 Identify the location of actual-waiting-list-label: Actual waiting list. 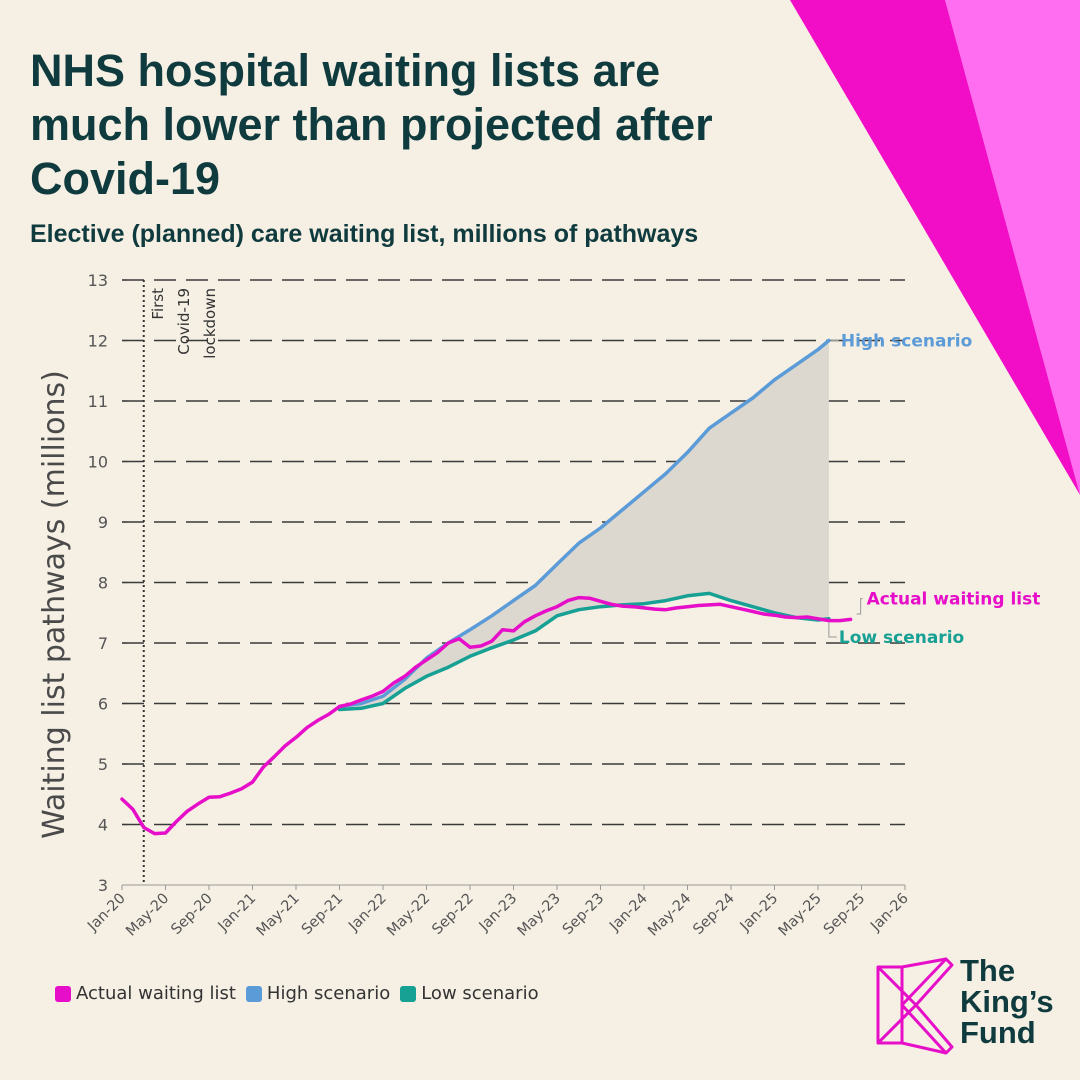
(954, 600).